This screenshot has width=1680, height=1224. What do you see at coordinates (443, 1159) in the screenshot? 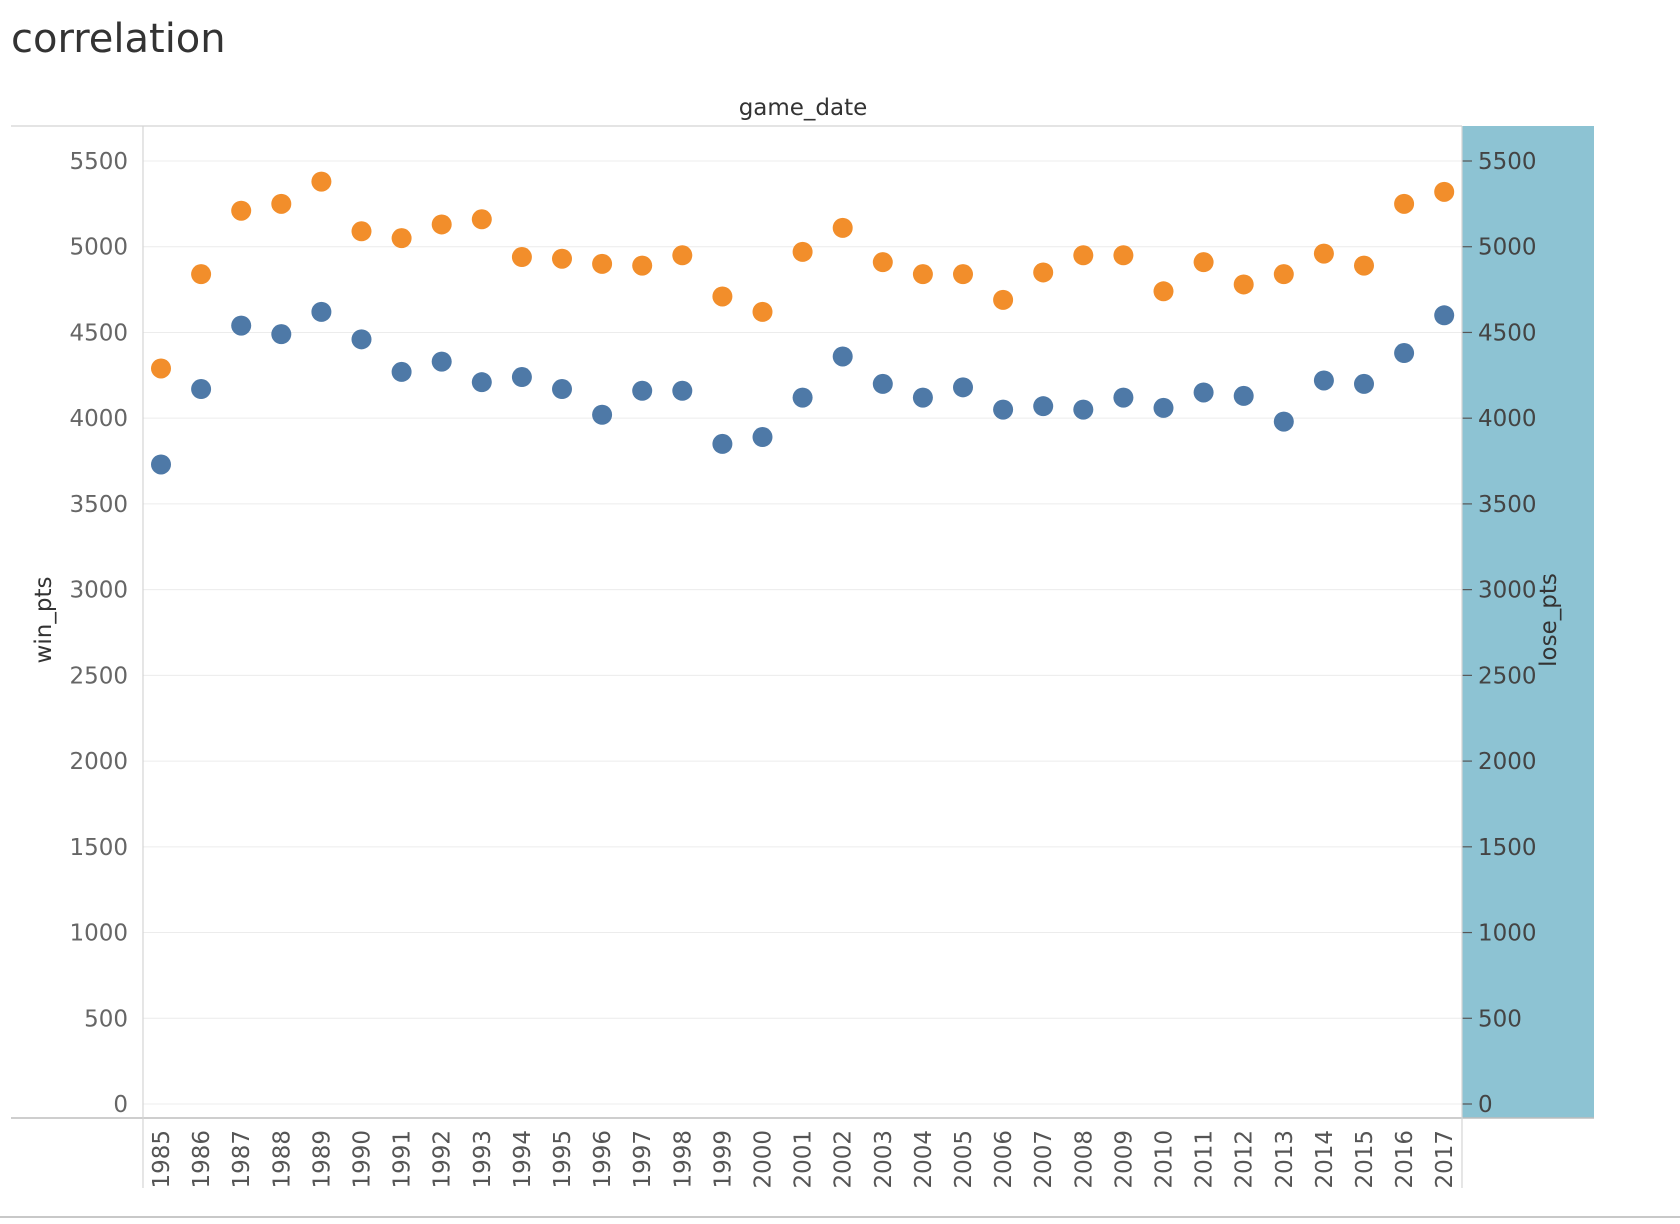
I see `x-tick-label: 1992` at bounding box center [443, 1159].